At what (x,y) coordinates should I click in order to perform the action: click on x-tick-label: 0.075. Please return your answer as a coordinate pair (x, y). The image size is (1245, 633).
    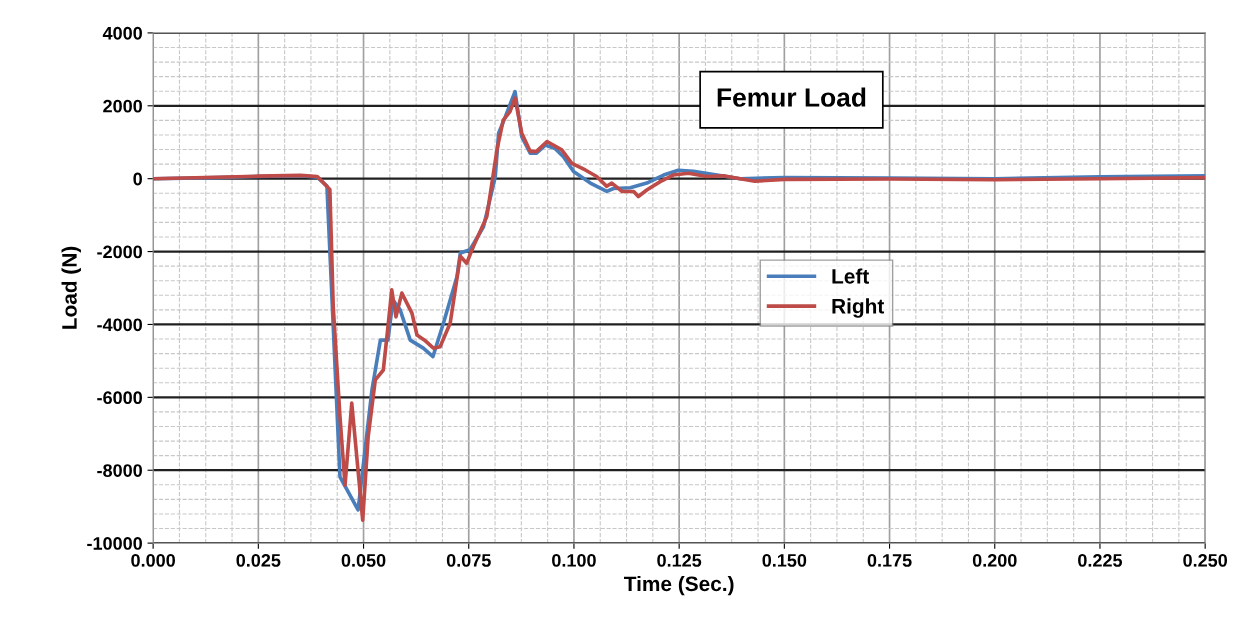
    Looking at the image, I should click on (468, 560).